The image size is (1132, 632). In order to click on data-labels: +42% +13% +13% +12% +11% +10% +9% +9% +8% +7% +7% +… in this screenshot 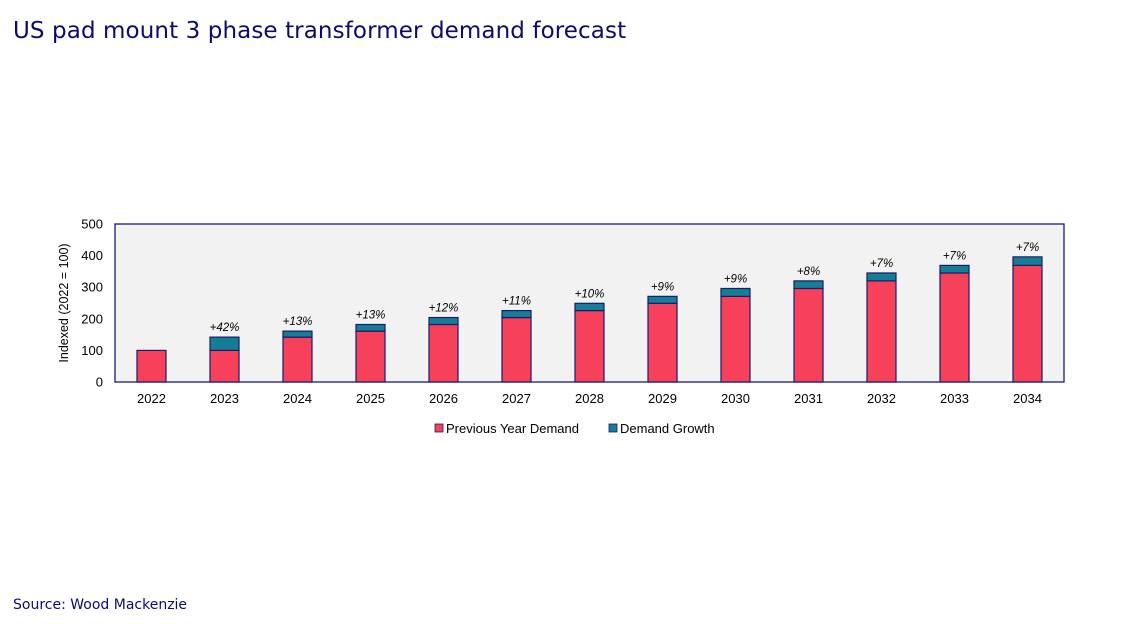, I will do `click(625, 288)`.